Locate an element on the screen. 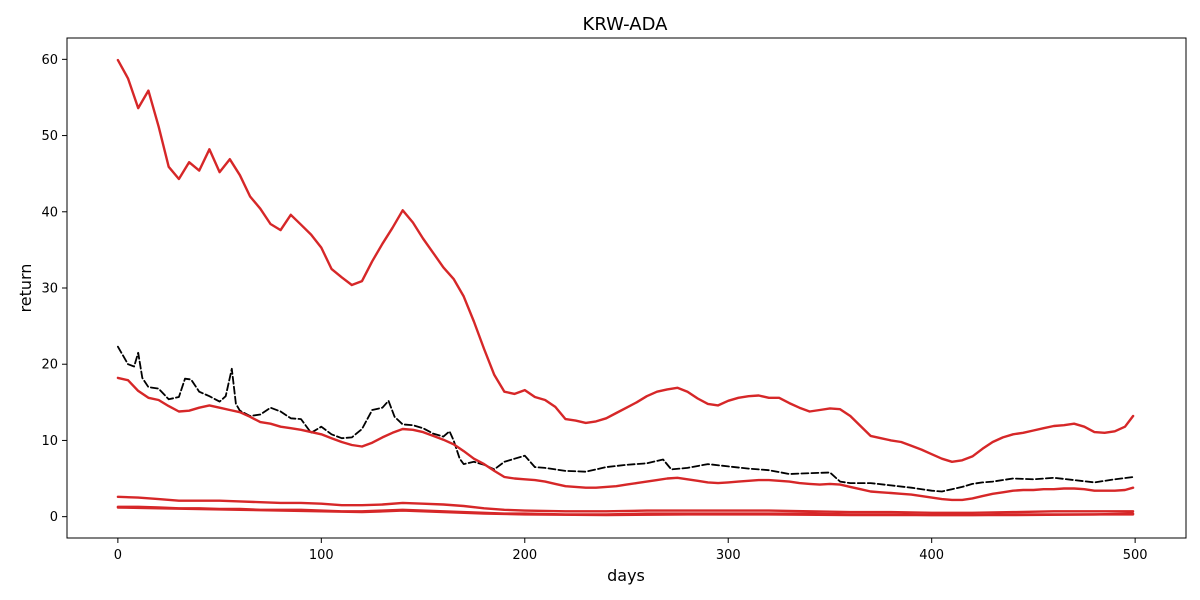 The height and width of the screenshot is (600, 1200). x-tick-label: 0 is located at coordinates (118, 555).